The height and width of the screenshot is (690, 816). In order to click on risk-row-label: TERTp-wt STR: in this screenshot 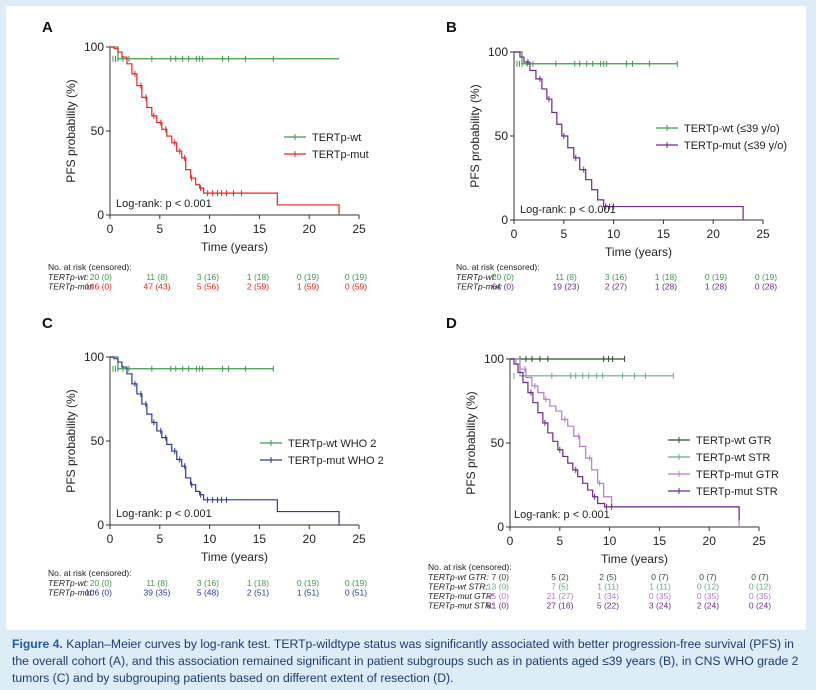, I will do `click(458, 587)`.